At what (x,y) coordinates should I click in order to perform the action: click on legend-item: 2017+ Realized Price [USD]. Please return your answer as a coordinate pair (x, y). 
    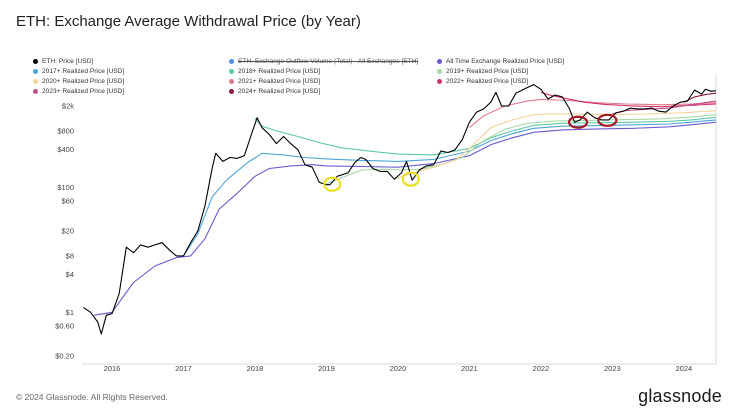
    Looking at the image, I should click on (78, 71).